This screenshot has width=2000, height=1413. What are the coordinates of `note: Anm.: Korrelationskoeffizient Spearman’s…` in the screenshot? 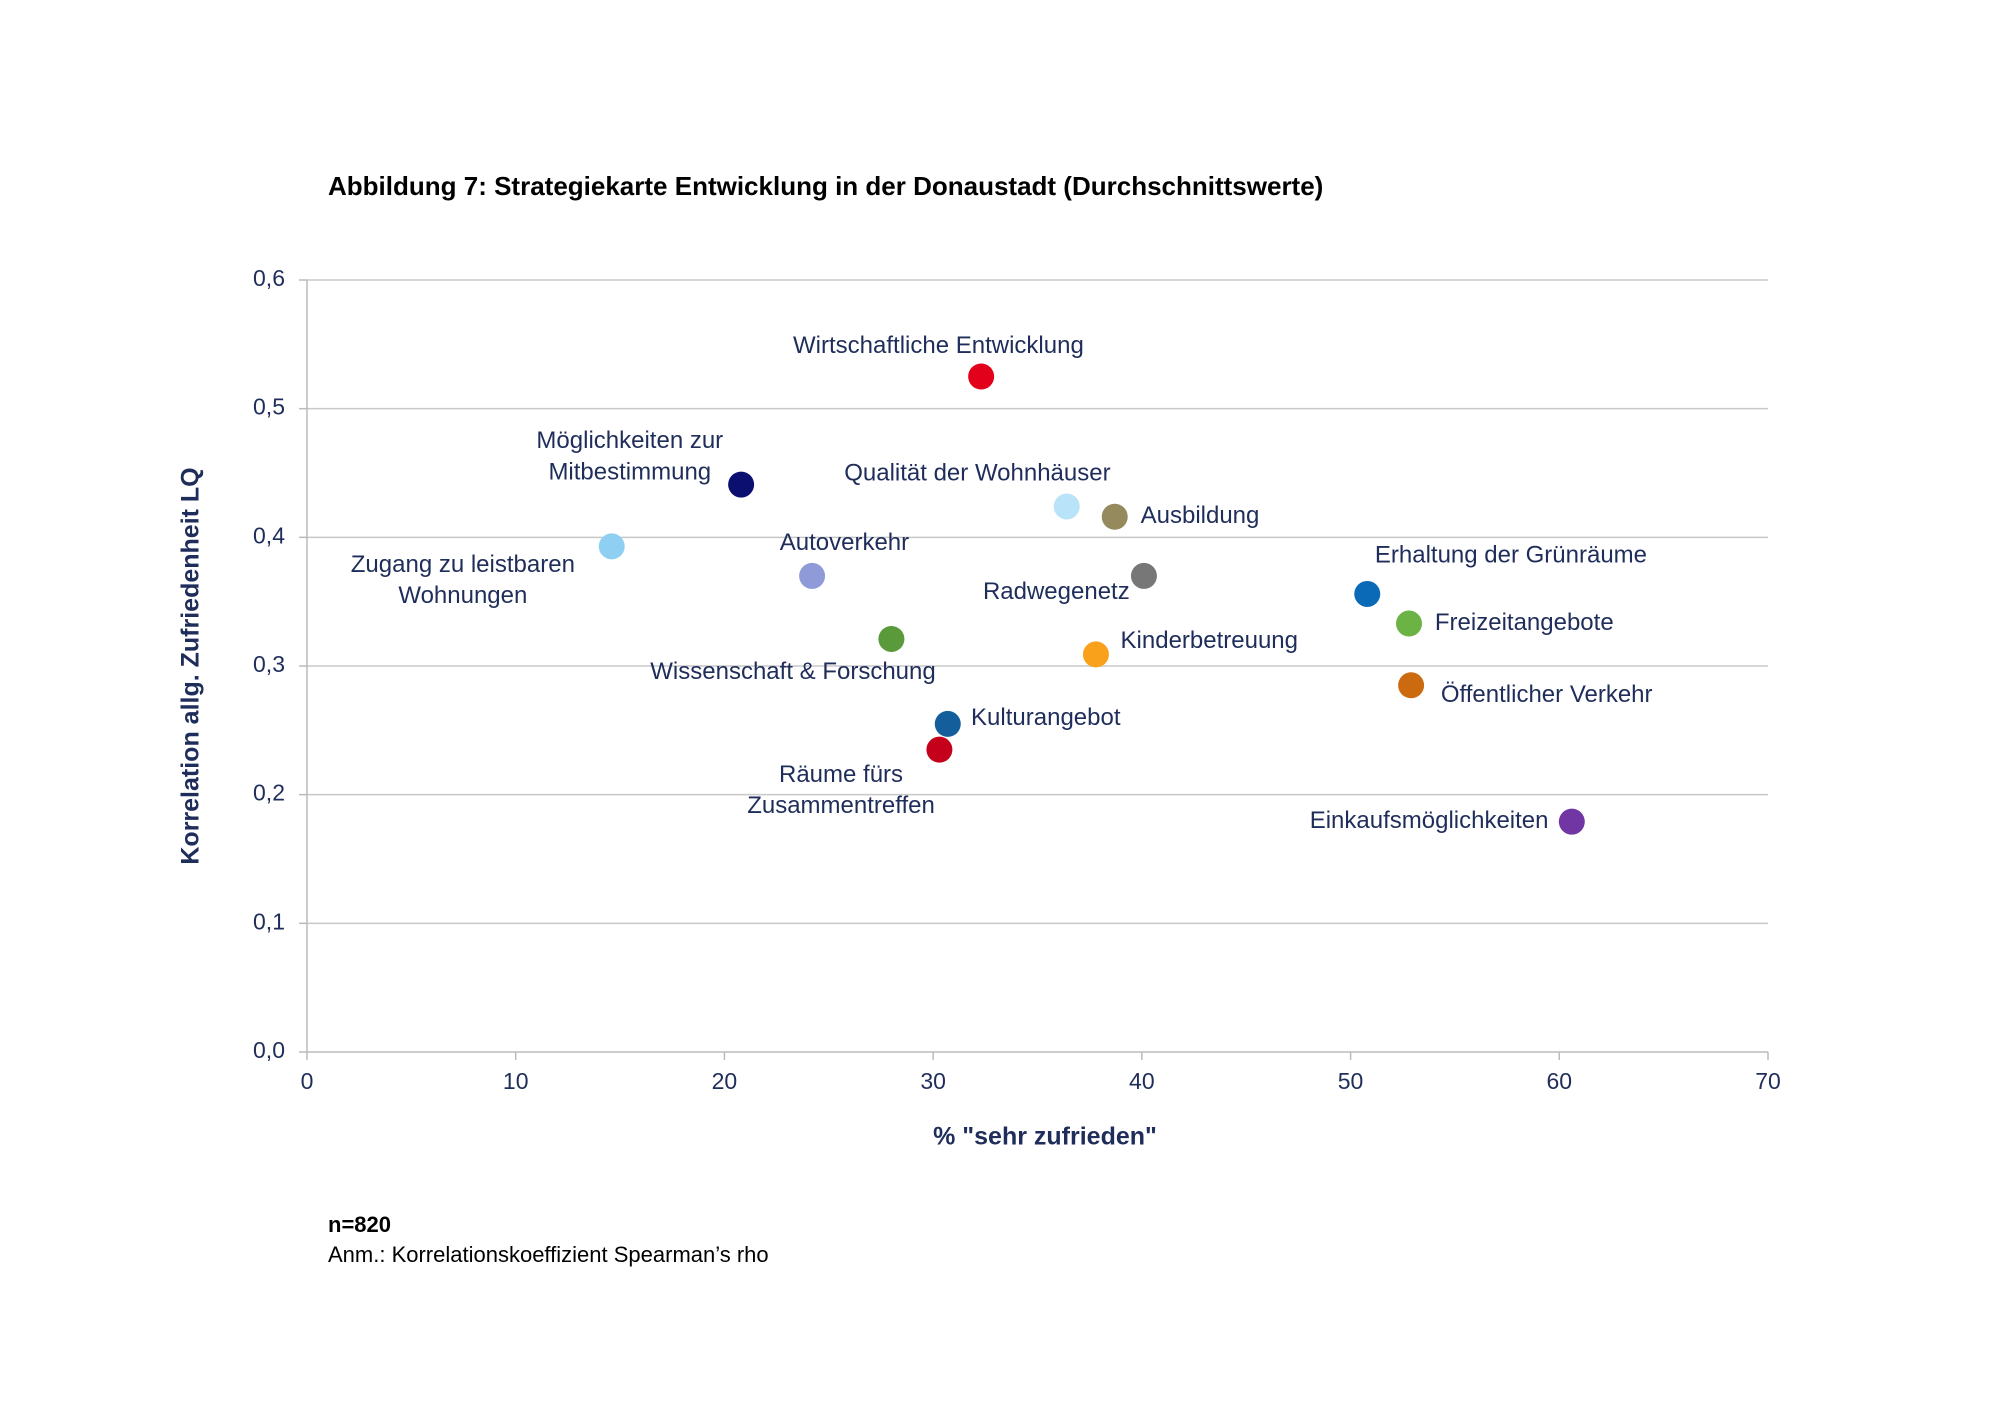 It's located at (548, 1254).